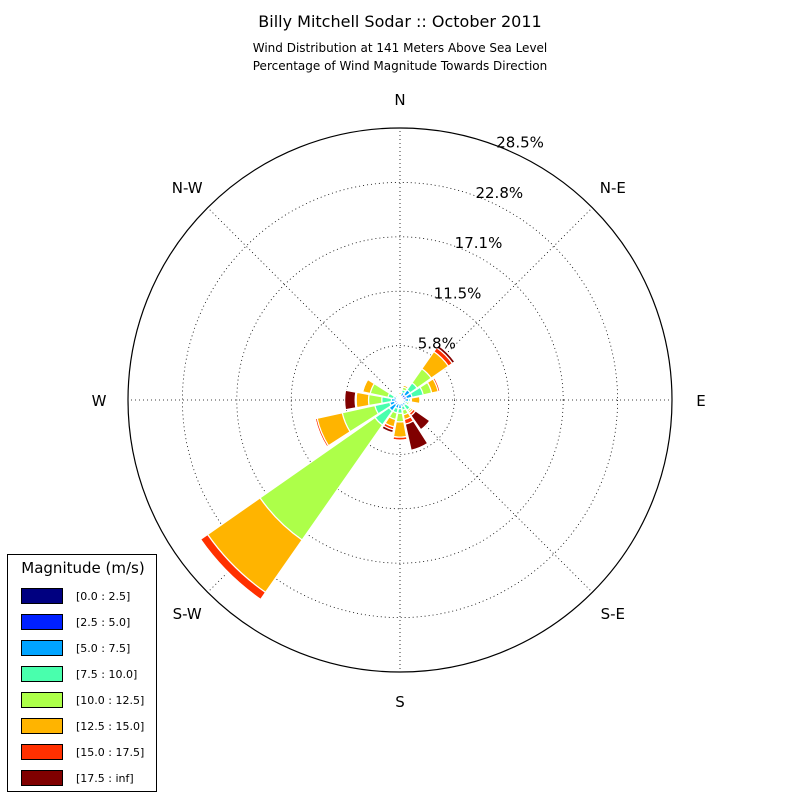  Describe the element at coordinates (110, 752) in the screenshot. I see `legend-label: [15.0 : 17.5]` at that location.